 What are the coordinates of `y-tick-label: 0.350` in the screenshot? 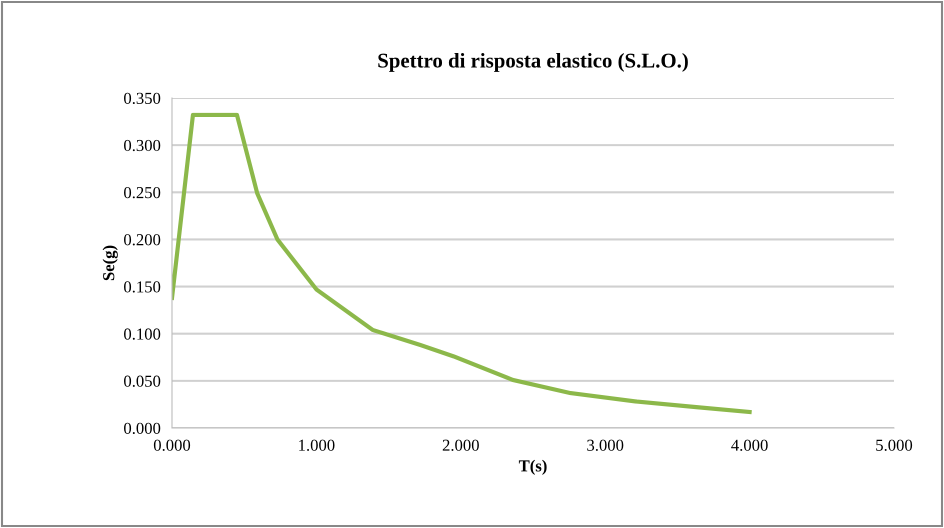 It's located at (142, 98).